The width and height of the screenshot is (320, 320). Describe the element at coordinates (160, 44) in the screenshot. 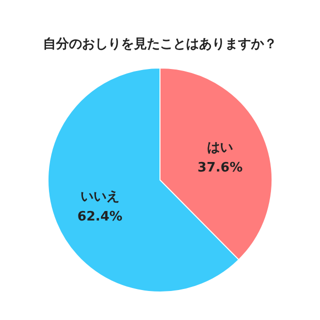

I see `chart-title: 自分のおしりを見たことはありますか？` at that location.